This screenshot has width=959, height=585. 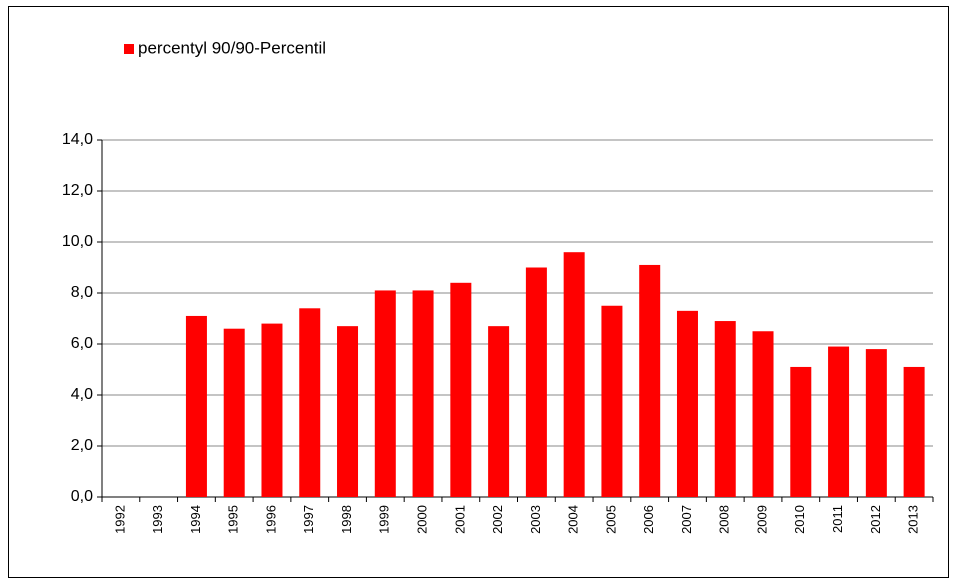 What do you see at coordinates (129, 49) in the screenshot?
I see `legend-swatch` at bounding box center [129, 49].